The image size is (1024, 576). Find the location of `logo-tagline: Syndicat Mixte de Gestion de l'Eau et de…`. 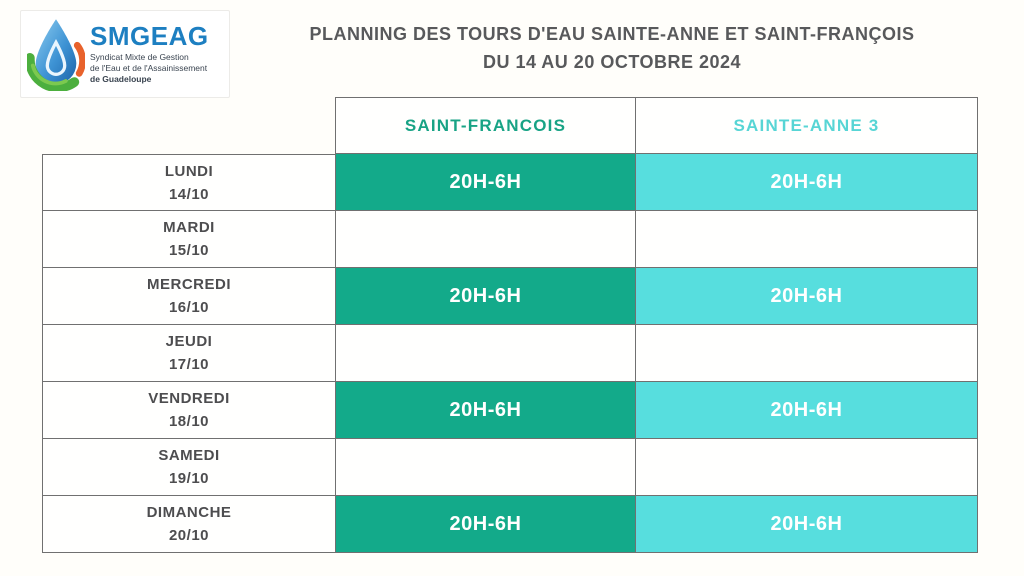

logo-tagline: Syndicat Mixte de Gestion de l'Eau et de… is located at coordinates (149, 68).